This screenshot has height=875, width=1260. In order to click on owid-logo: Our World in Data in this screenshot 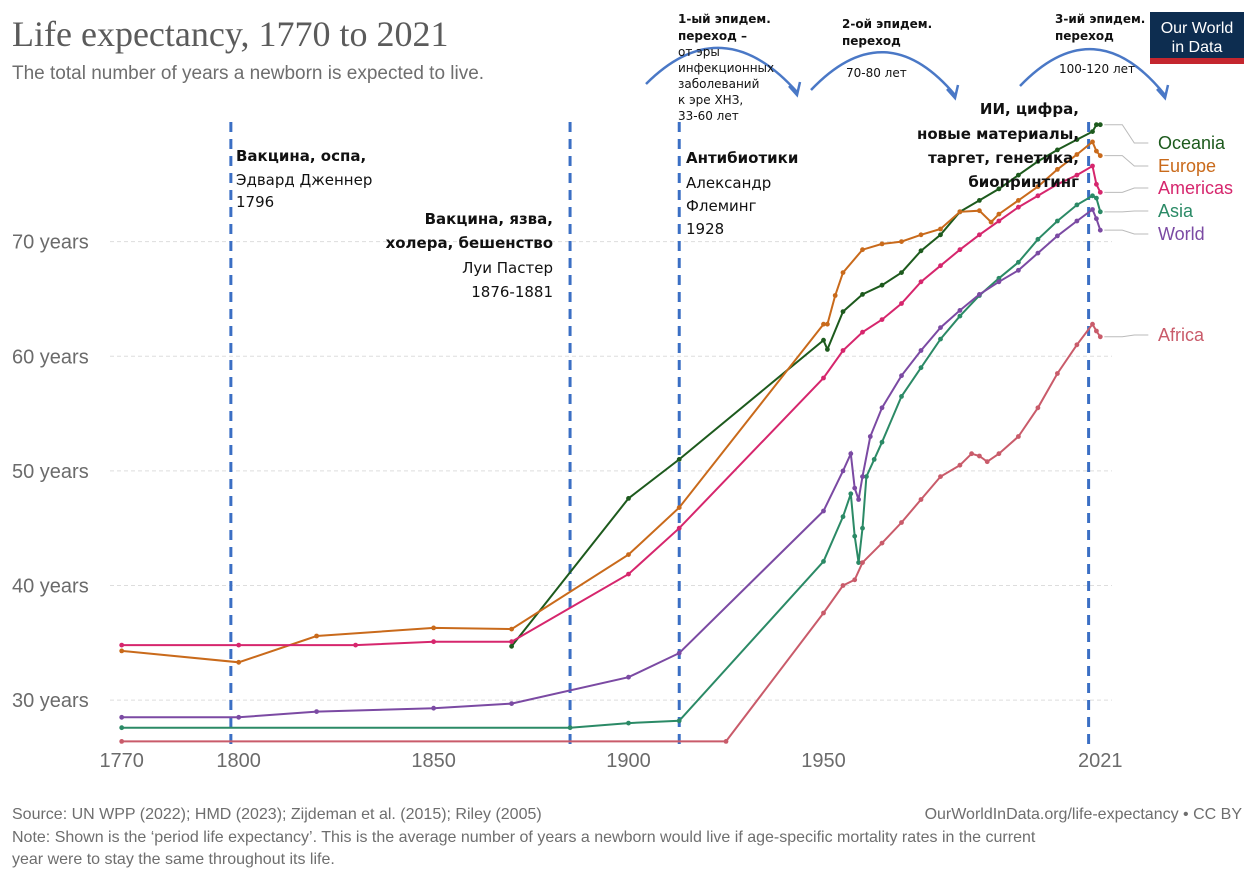, I will do `click(1197, 38)`.